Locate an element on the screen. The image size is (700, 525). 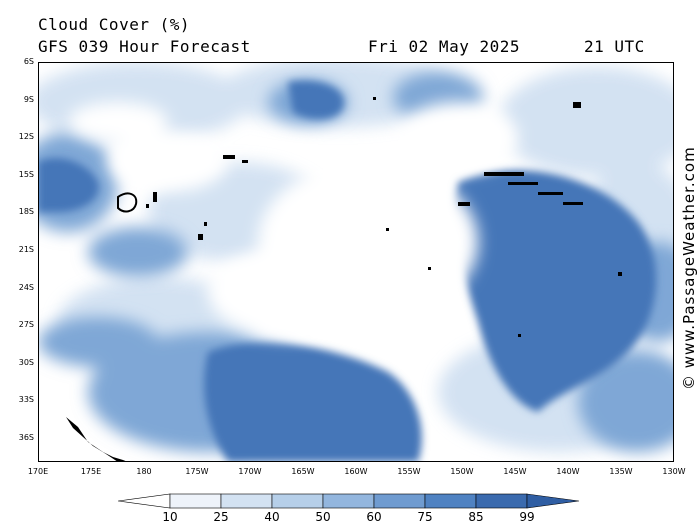
lat-label: 33S is located at coordinates (26, 400).